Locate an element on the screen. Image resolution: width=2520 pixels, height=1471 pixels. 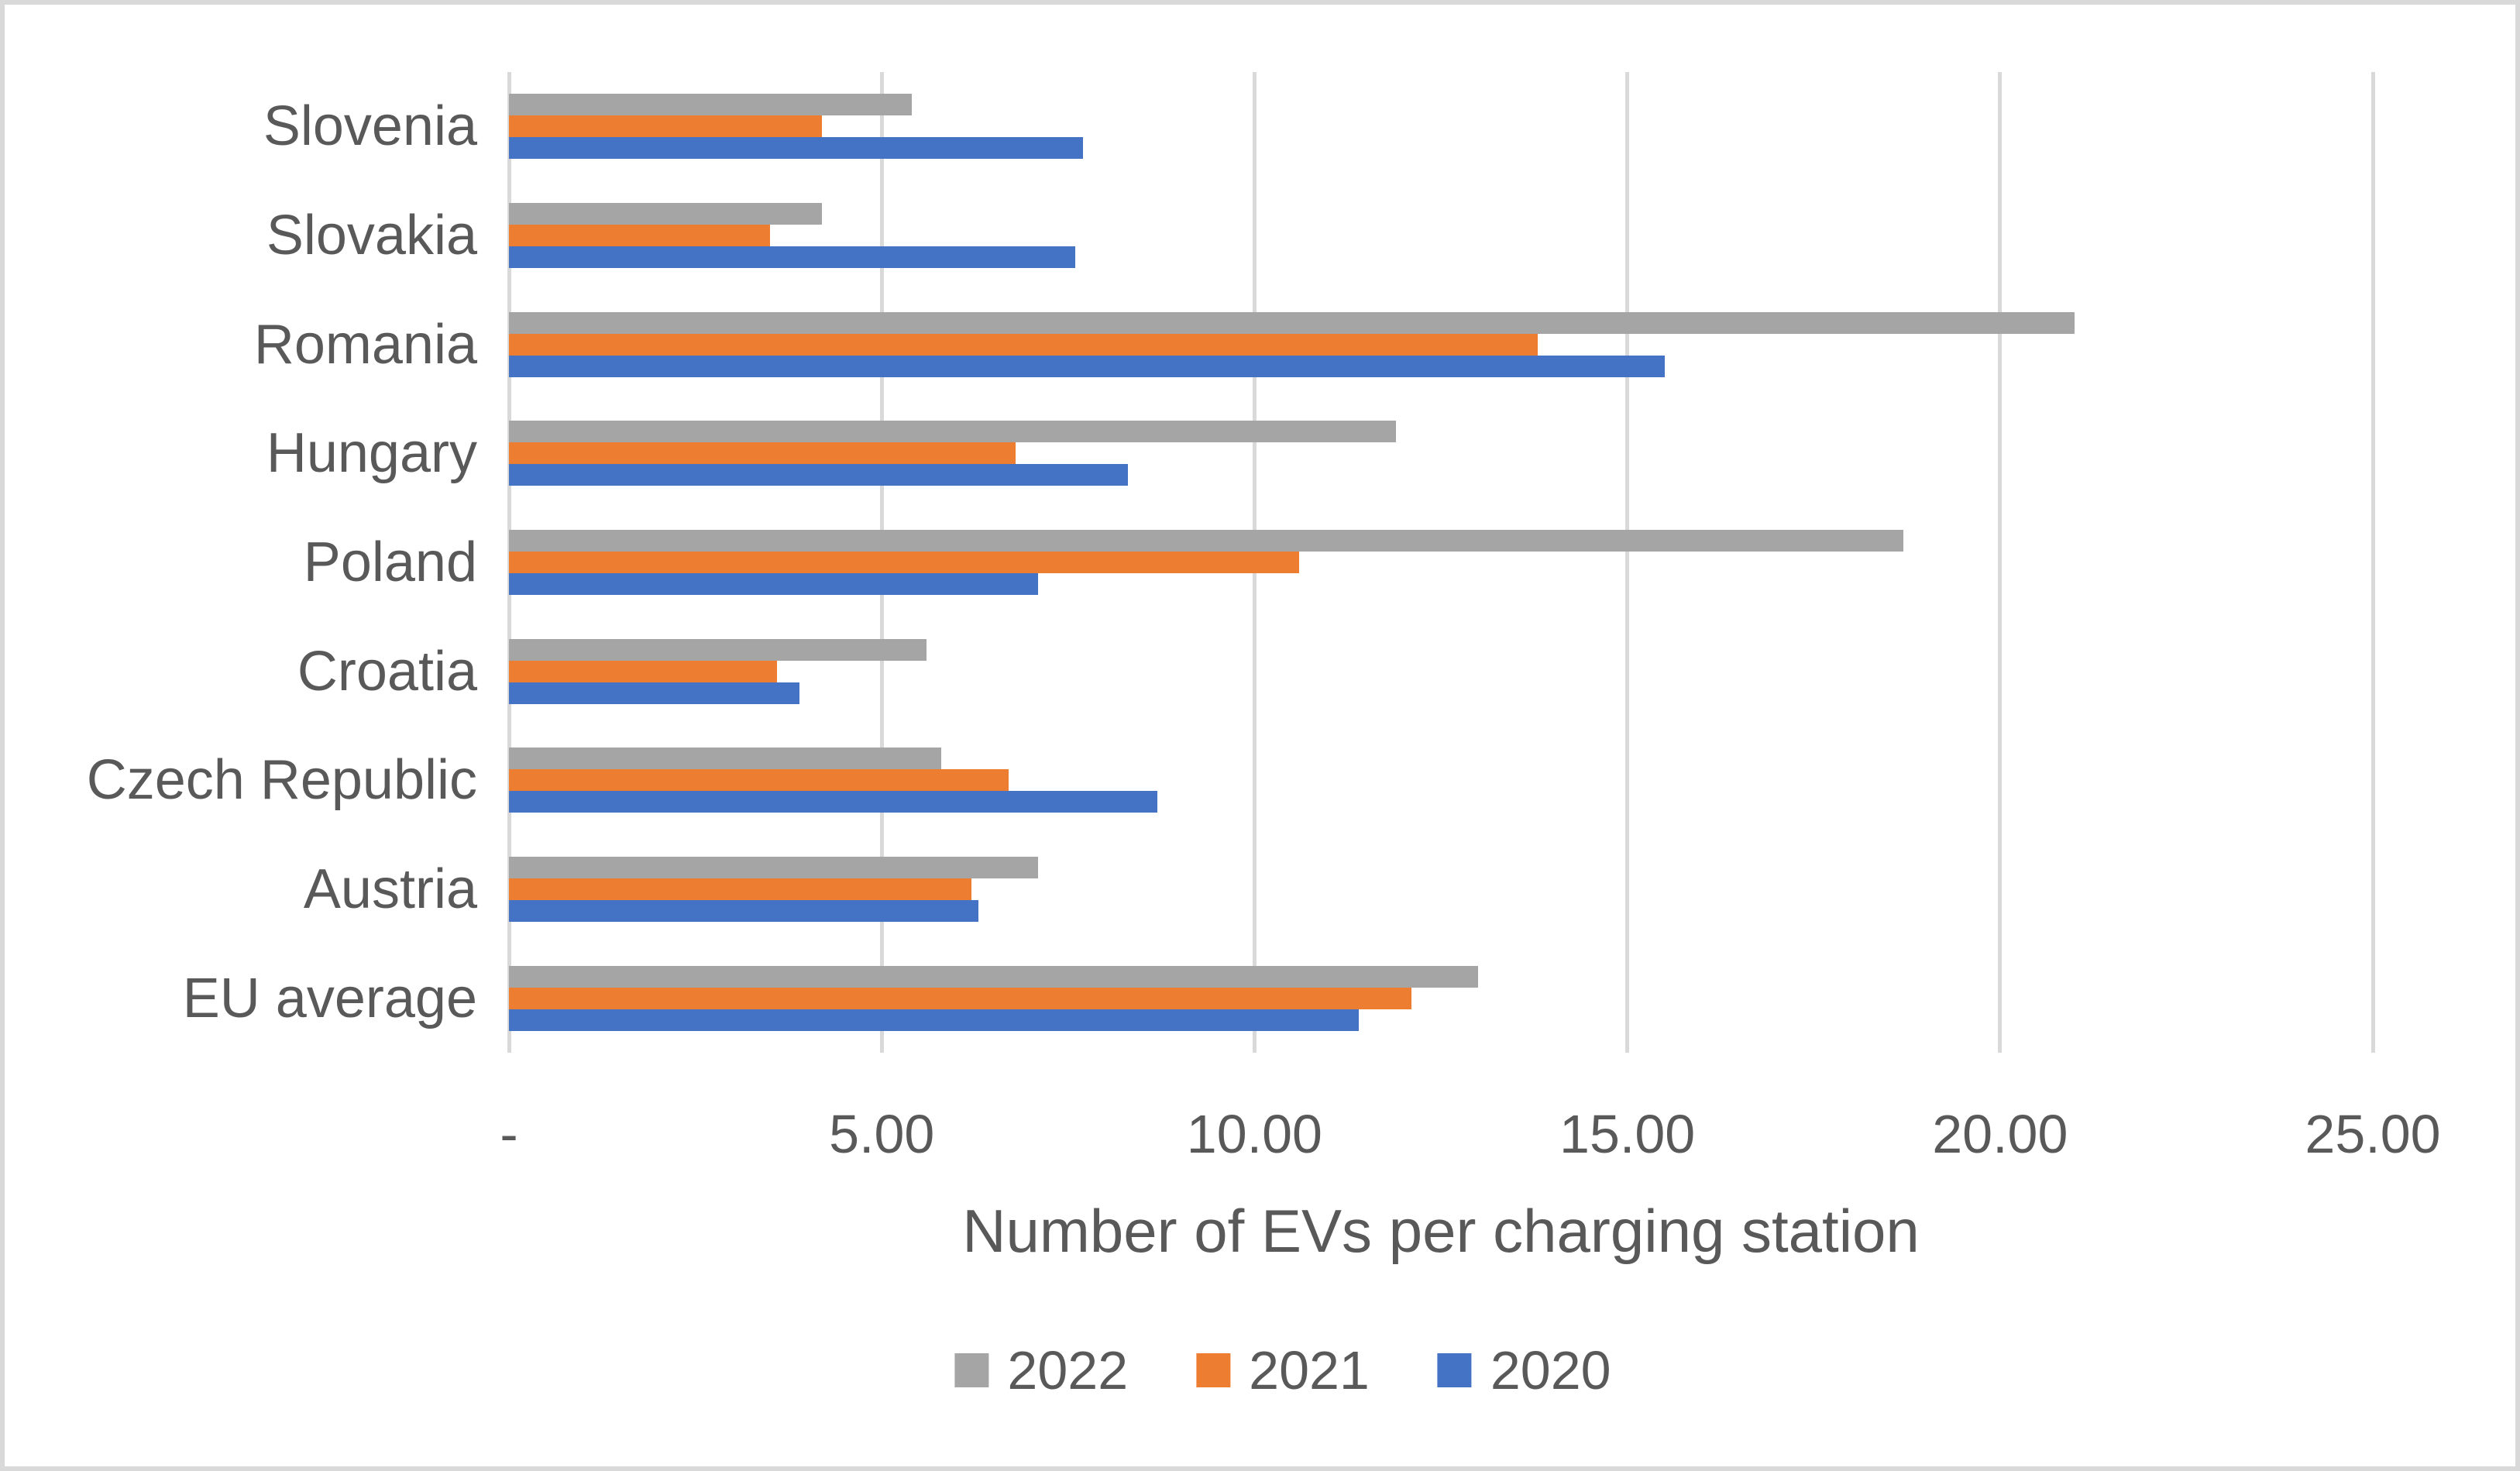
category-label-austria: Austria is located at coordinates (390, 889).